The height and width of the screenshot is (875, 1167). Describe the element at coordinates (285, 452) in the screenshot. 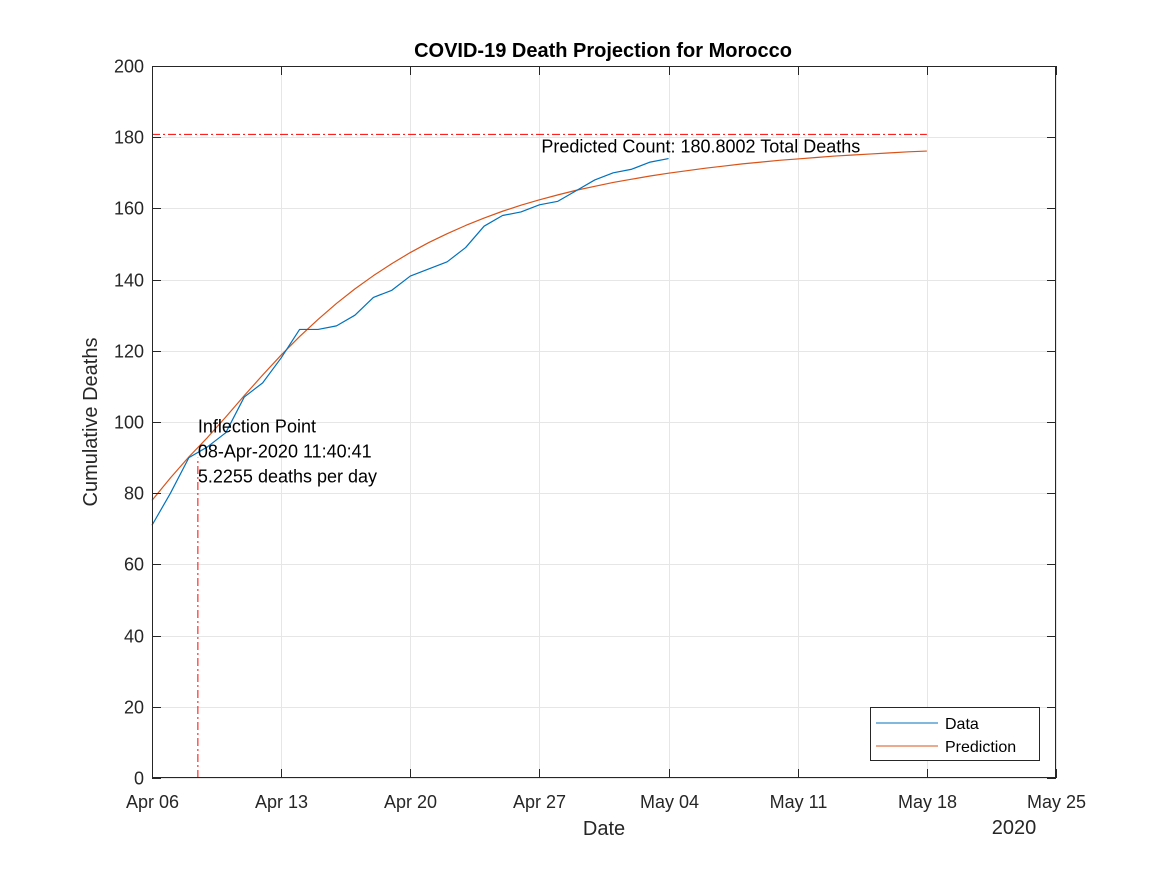

I see `inflection-date: 08-Apr-2020 11:40:41` at that location.